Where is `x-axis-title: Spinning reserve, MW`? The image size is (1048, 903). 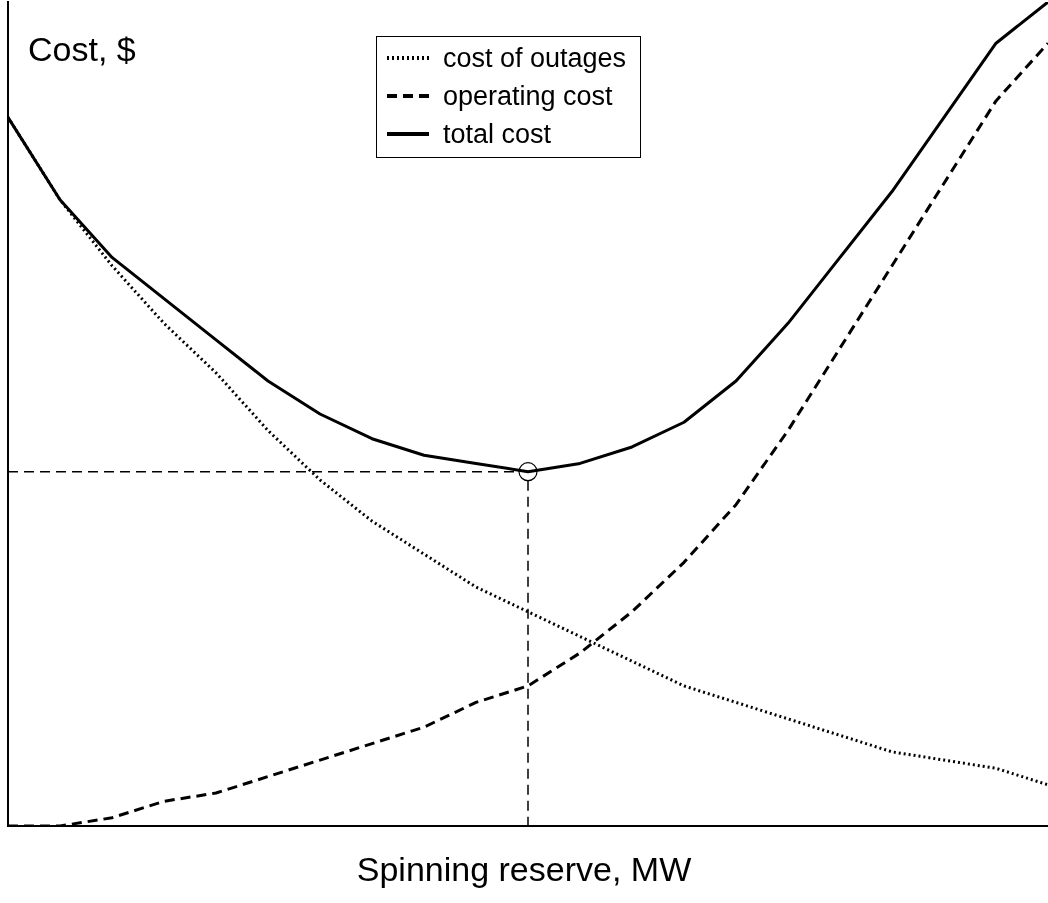 x-axis-title: Spinning reserve, MW is located at coordinates (524, 869).